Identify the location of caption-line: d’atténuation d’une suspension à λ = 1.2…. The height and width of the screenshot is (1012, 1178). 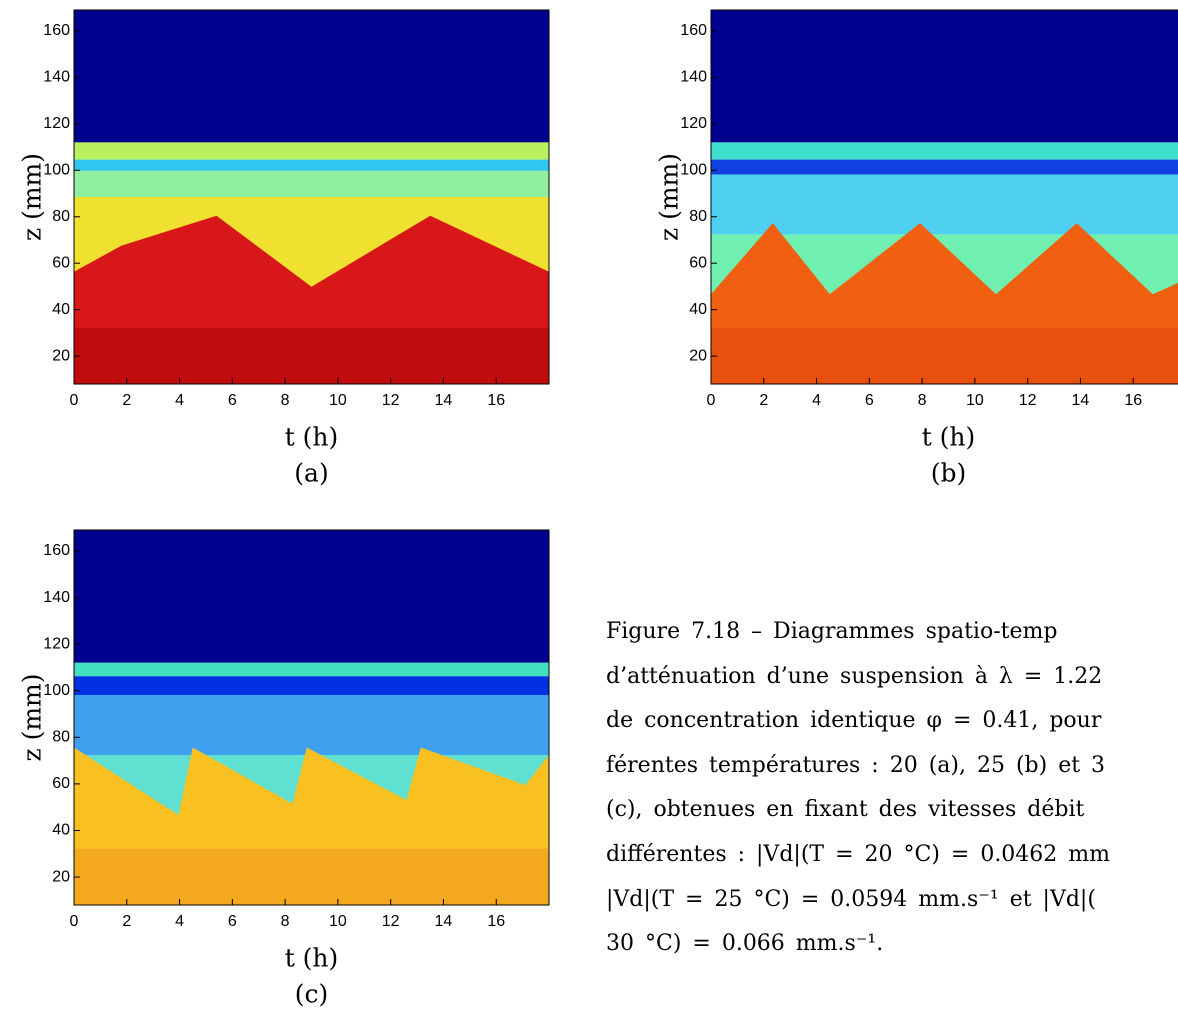
(854, 676).